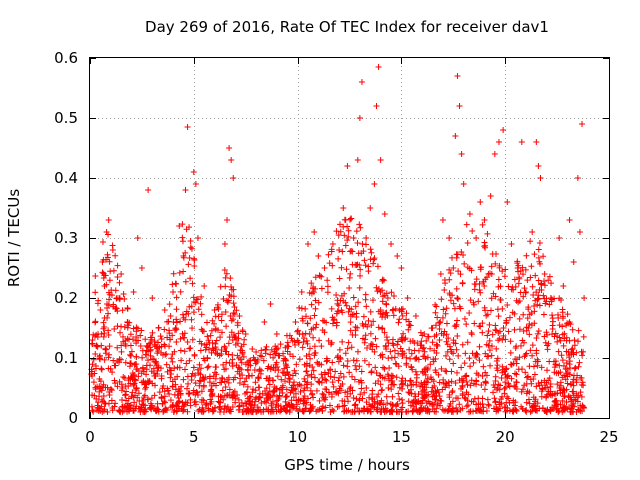 Image resolution: width=640 pixels, height=480 pixels. Describe the element at coordinates (351, 437) in the screenshot. I see `x-tick-labels: 0 5 10 15 20 25` at that location.